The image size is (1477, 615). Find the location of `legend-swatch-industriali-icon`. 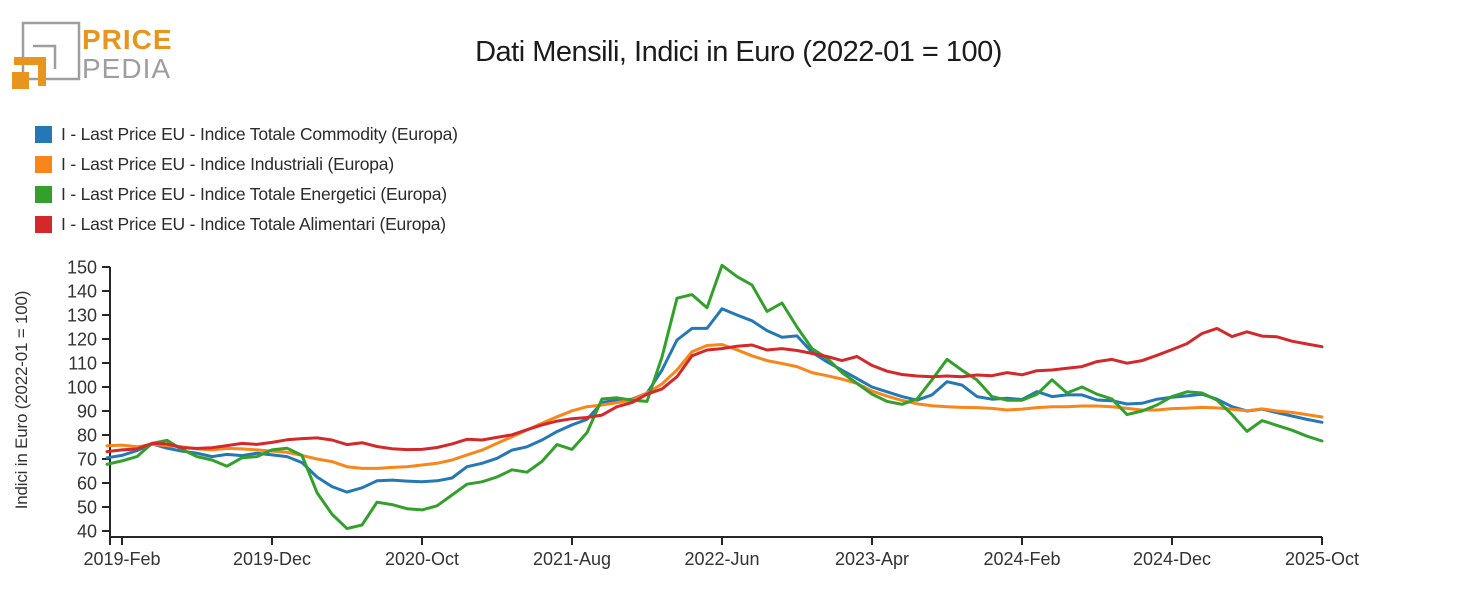

legend-swatch-industriali-icon is located at coordinates (43, 164).